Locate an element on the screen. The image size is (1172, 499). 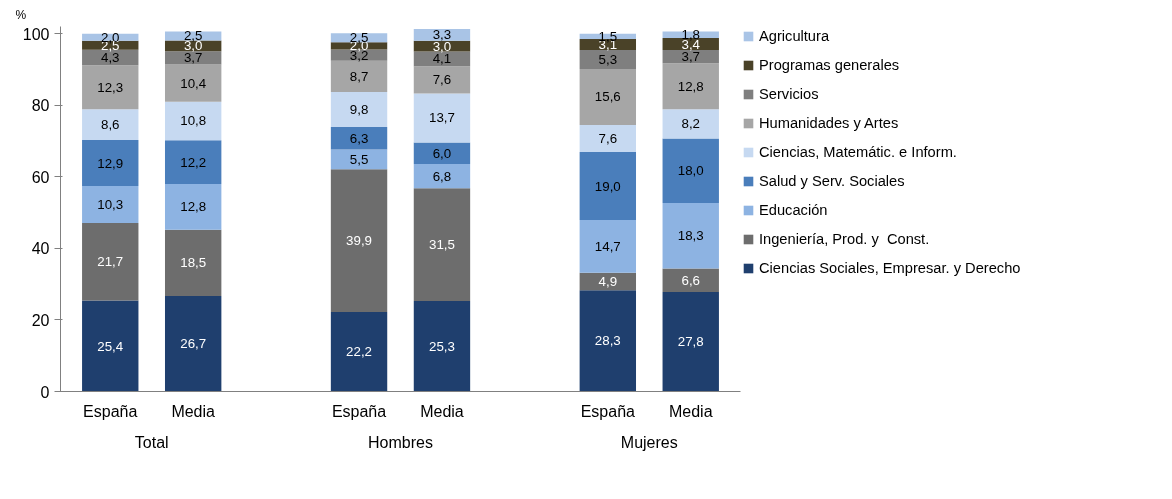
data-label: 18,5 is located at coordinates (193, 263).